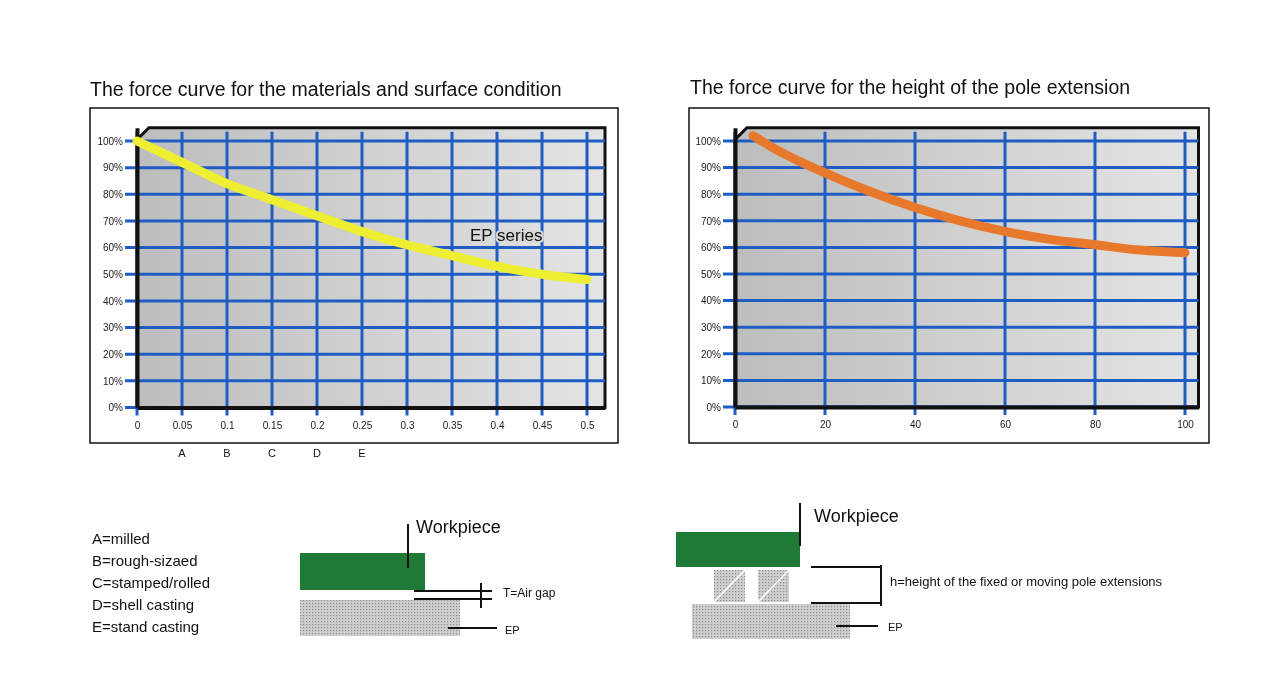  Describe the element at coordinates (151, 582) in the screenshot. I see `text: C=stamped/rolled` at that location.